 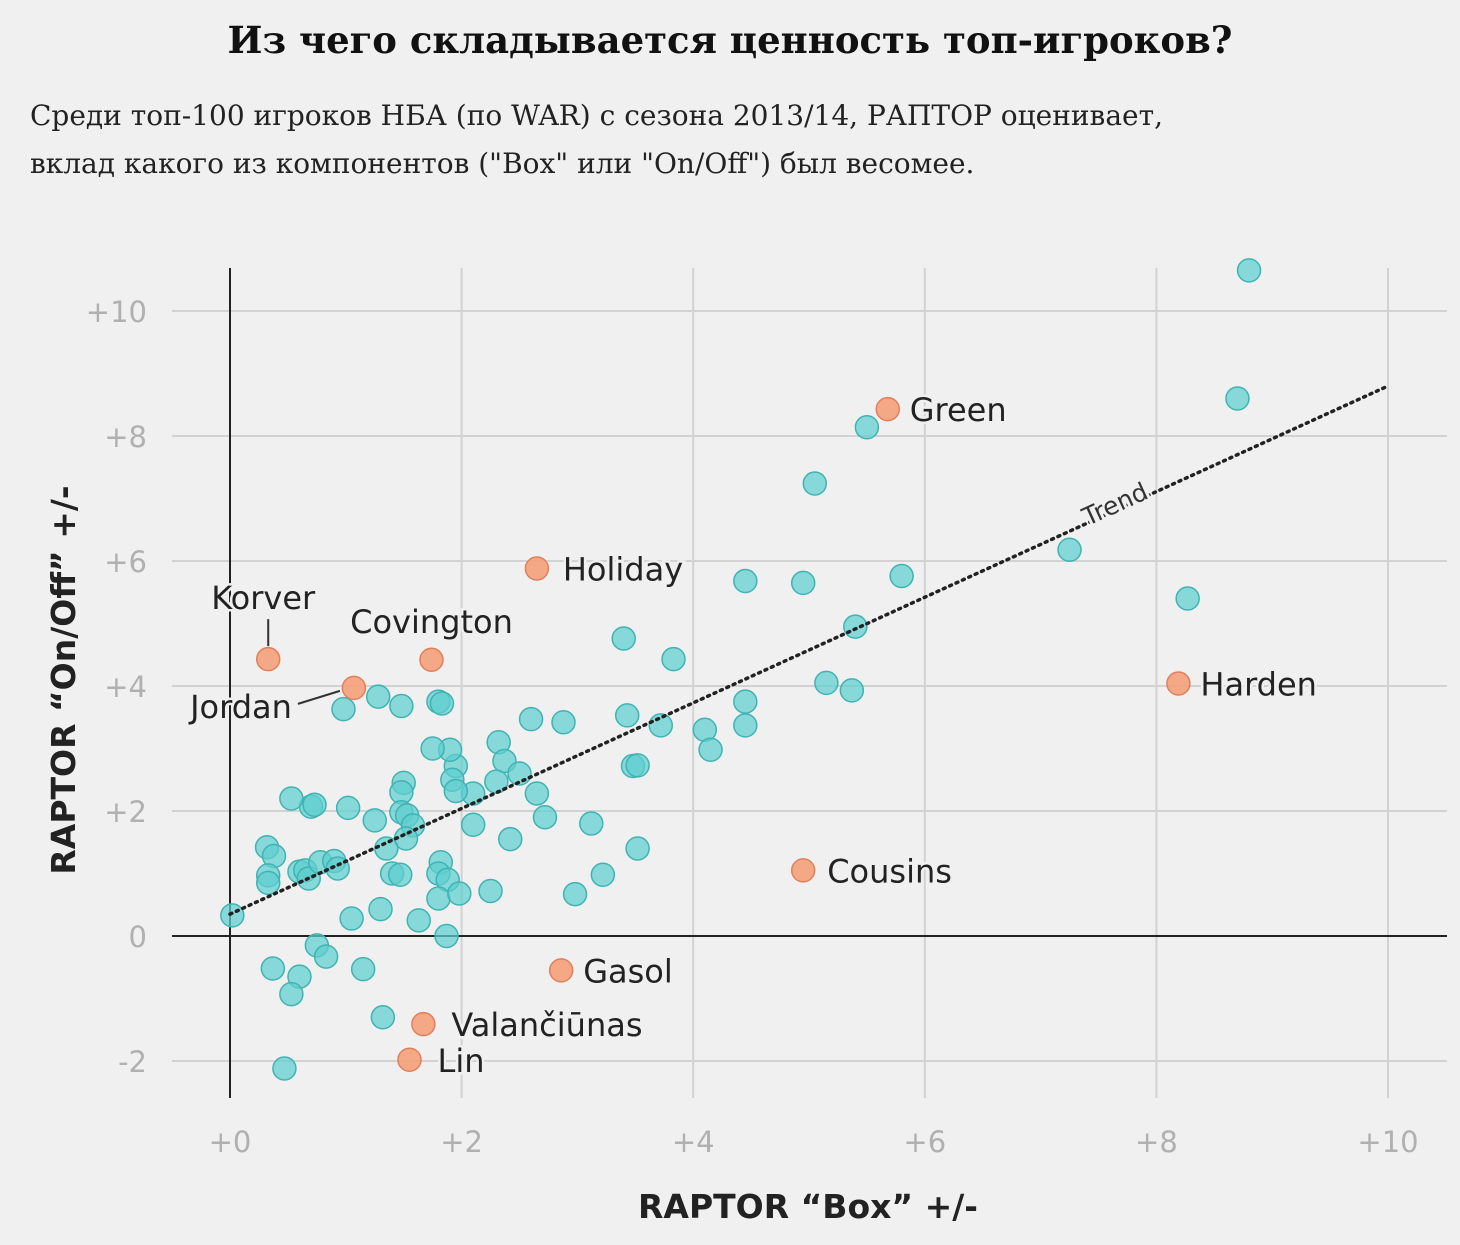 I want to click on point-label-holiday: Holiday, so click(x=623, y=570).